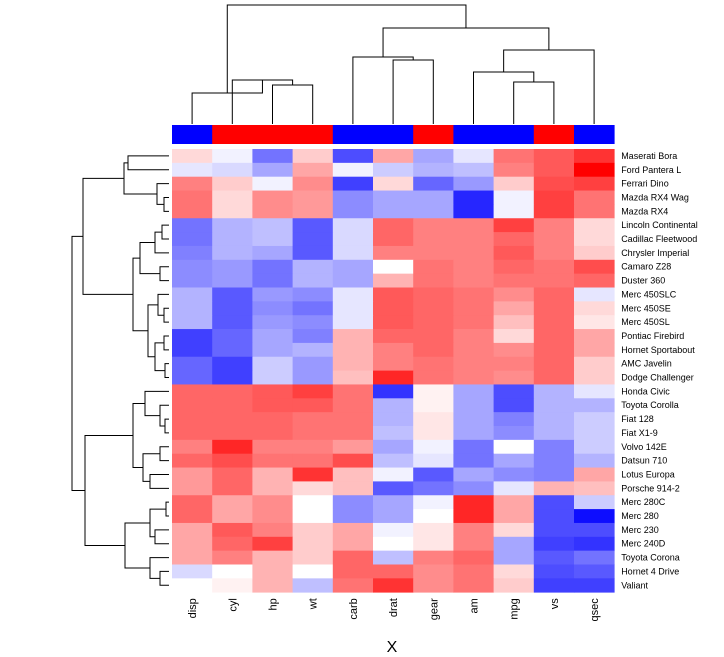 The height and width of the screenshot is (657, 724). What do you see at coordinates (646, 267) in the screenshot?
I see `row-label: Camaro Z28` at bounding box center [646, 267].